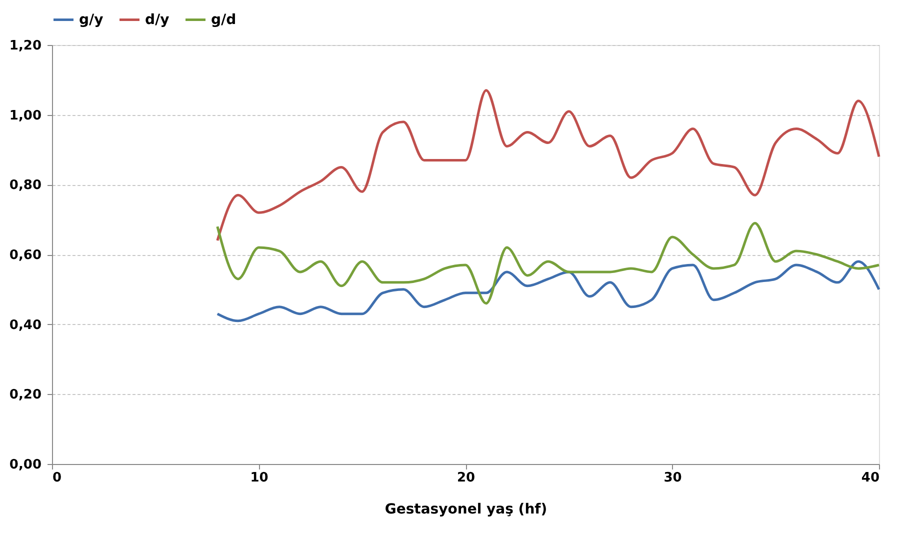 Image resolution: width=909 pixels, height=538 pixels. I want to click on x-tick-label: 40, so click(870, 478).